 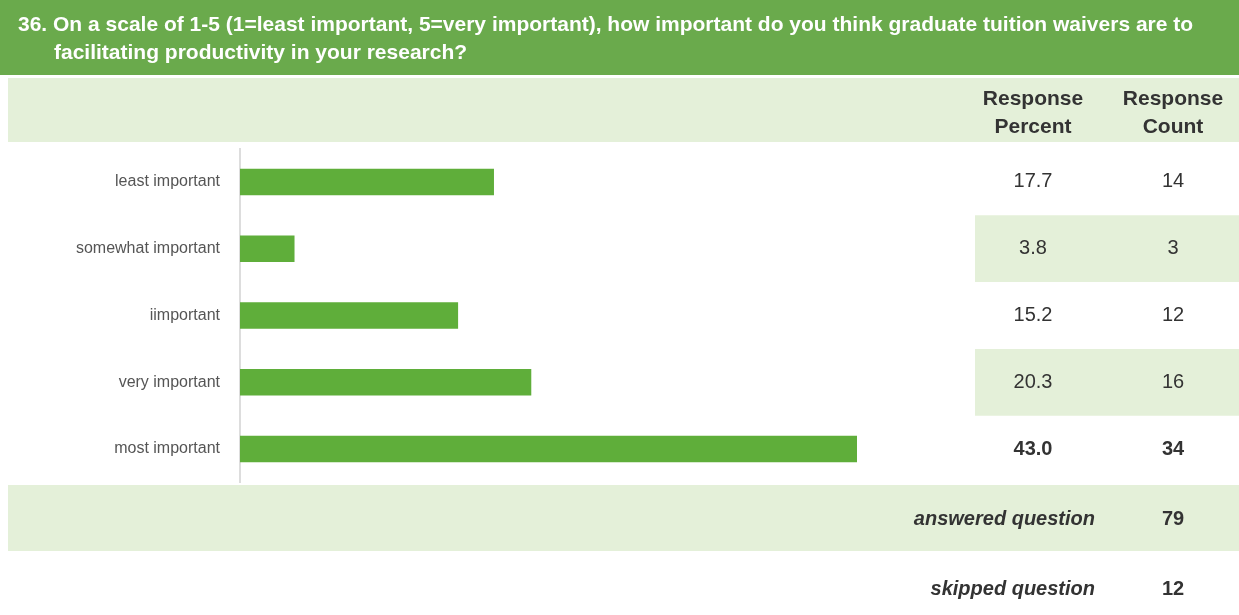 I want to click on data-label: 17.7, so click(x=1033, y=180).